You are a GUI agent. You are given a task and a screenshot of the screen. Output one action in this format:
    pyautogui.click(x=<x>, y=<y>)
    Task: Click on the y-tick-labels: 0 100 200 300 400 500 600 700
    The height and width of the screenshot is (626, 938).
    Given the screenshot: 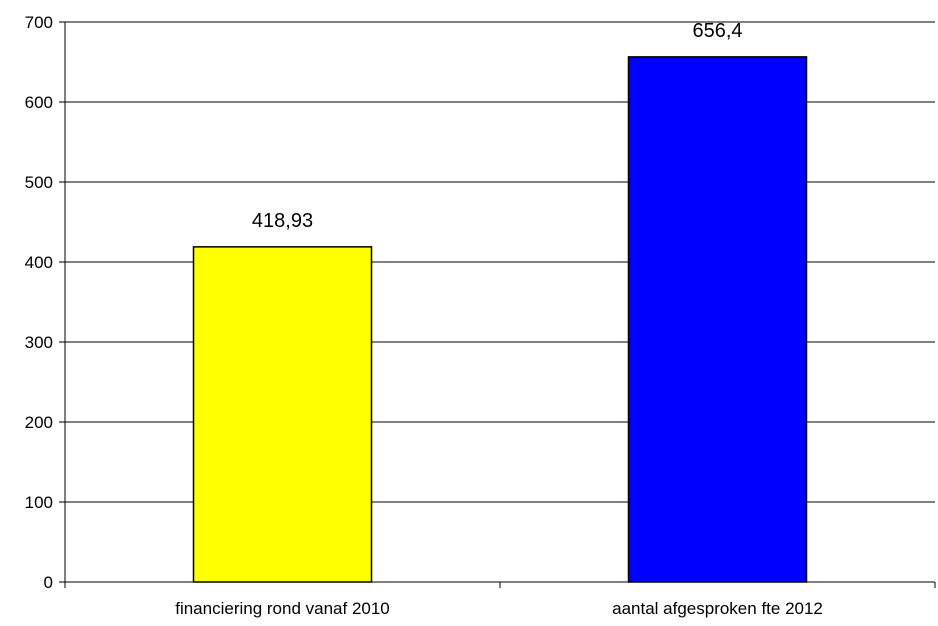 What is the action you would take?
    pyautogui.click(x=39, y=302)
    